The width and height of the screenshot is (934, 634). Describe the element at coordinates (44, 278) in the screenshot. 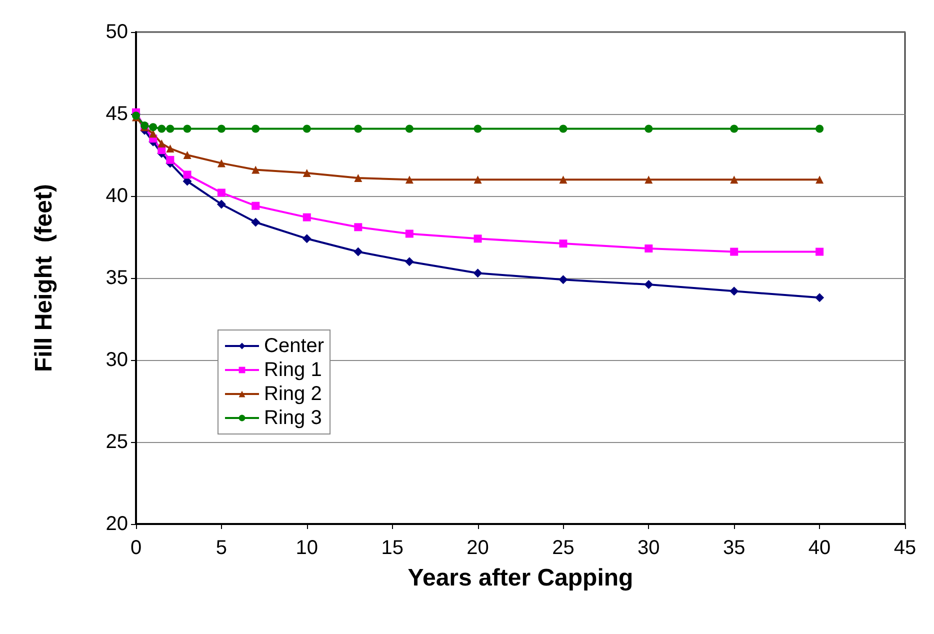

I see `y-axis-title: Fill Height (feet)` at that location.